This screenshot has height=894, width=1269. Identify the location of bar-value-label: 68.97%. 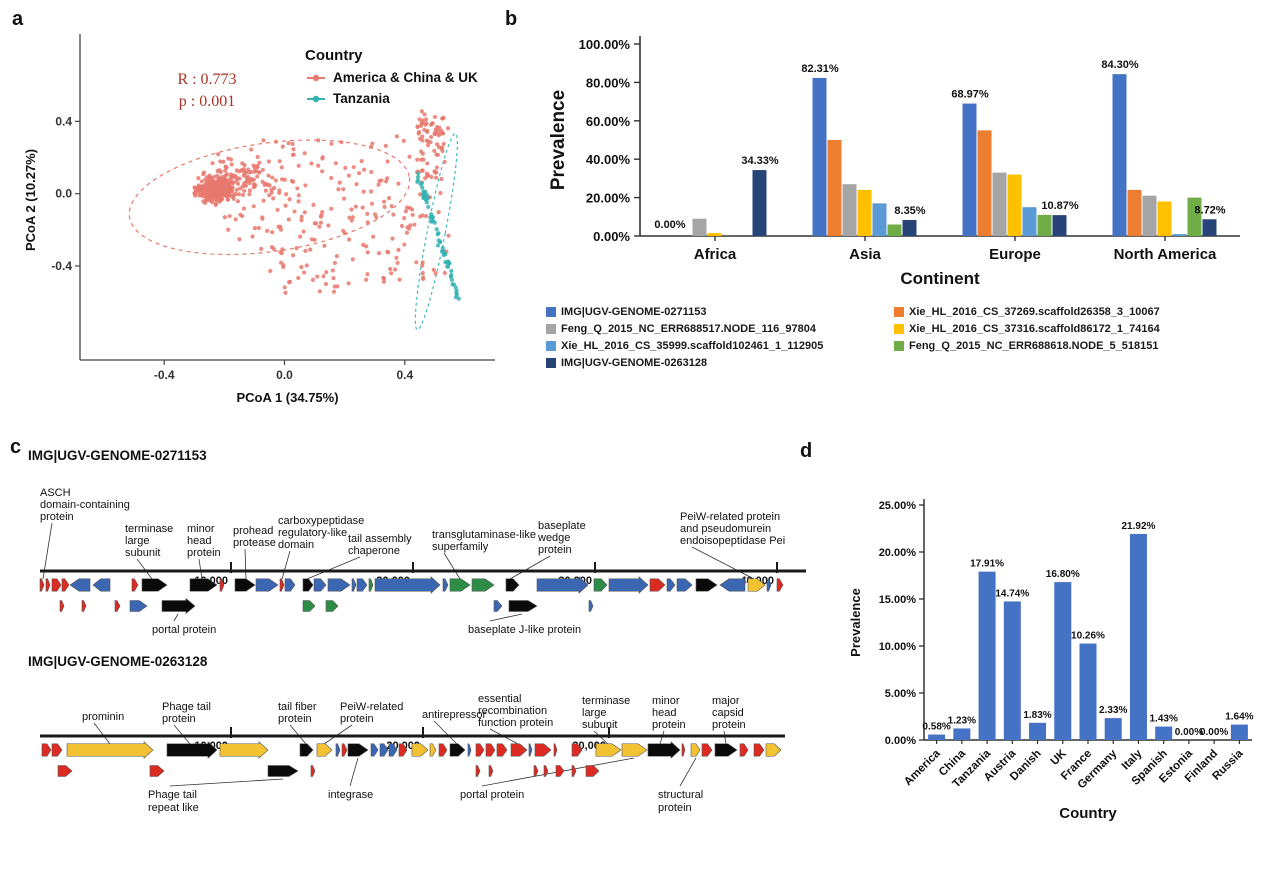
(970, 95).